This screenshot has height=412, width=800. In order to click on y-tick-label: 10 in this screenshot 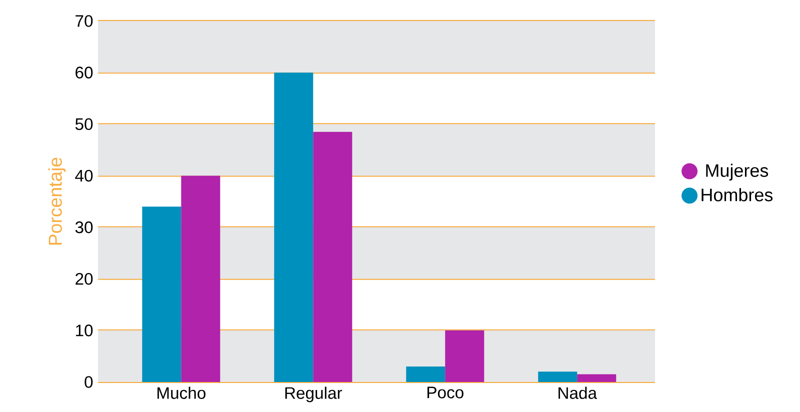, I will do `click(84, 330)`.